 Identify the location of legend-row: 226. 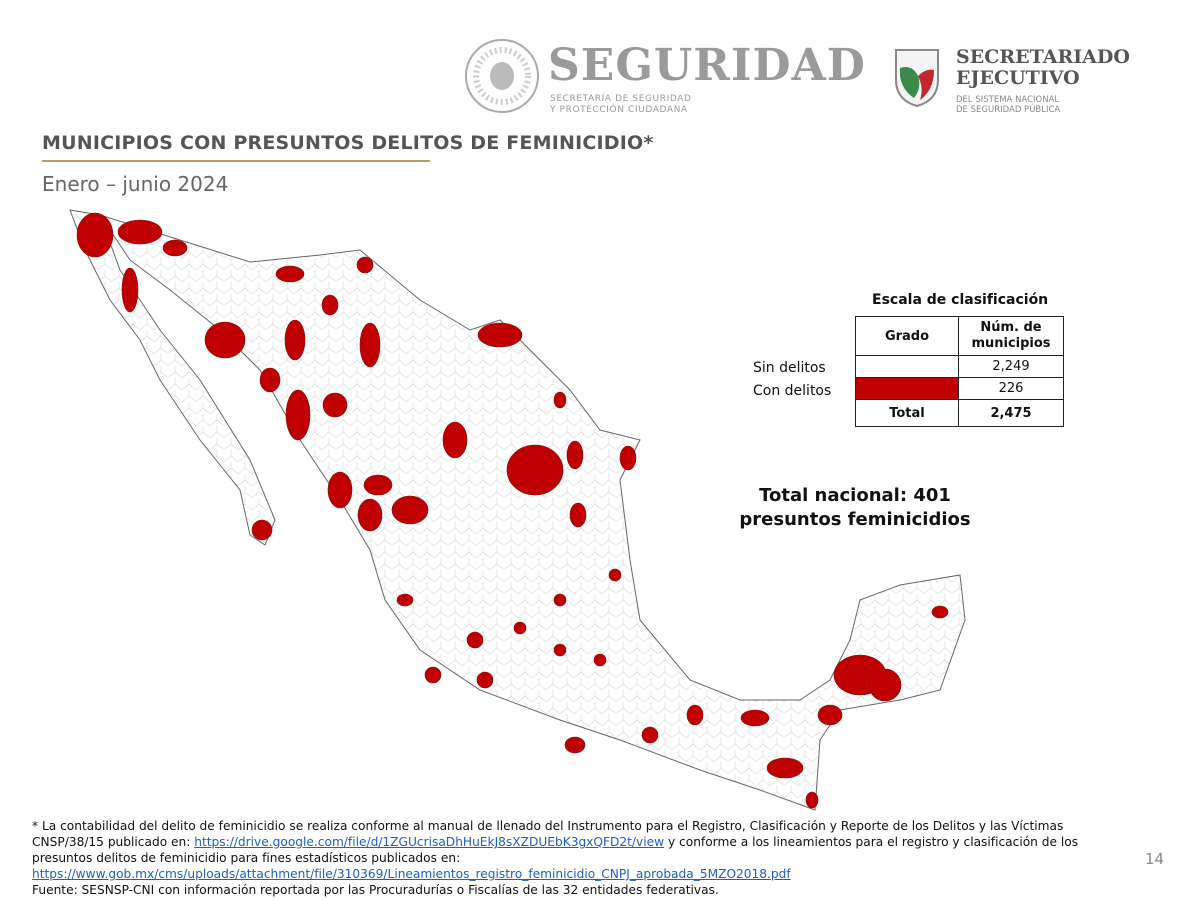
(959, 388).